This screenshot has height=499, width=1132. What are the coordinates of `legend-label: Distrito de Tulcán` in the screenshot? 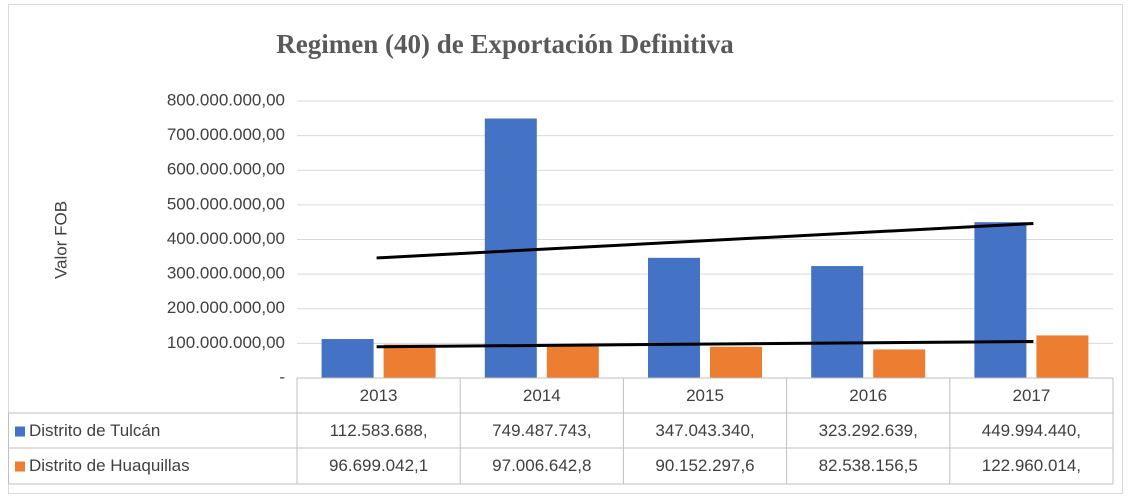 It's located at (94, 430).